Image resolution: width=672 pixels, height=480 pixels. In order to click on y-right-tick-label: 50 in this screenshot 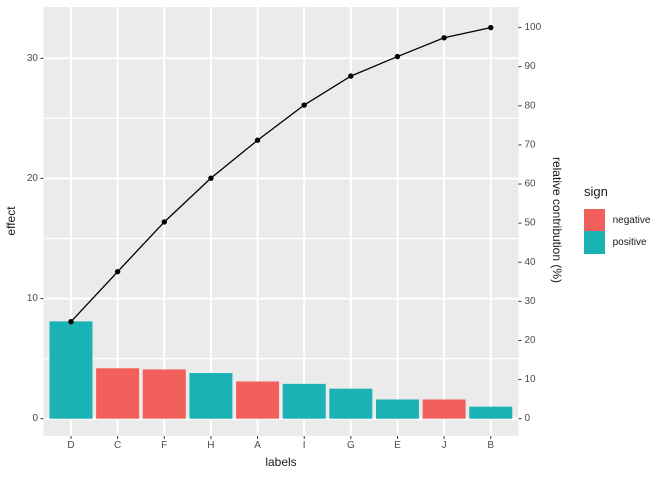, I will do `click(531, 223)`.